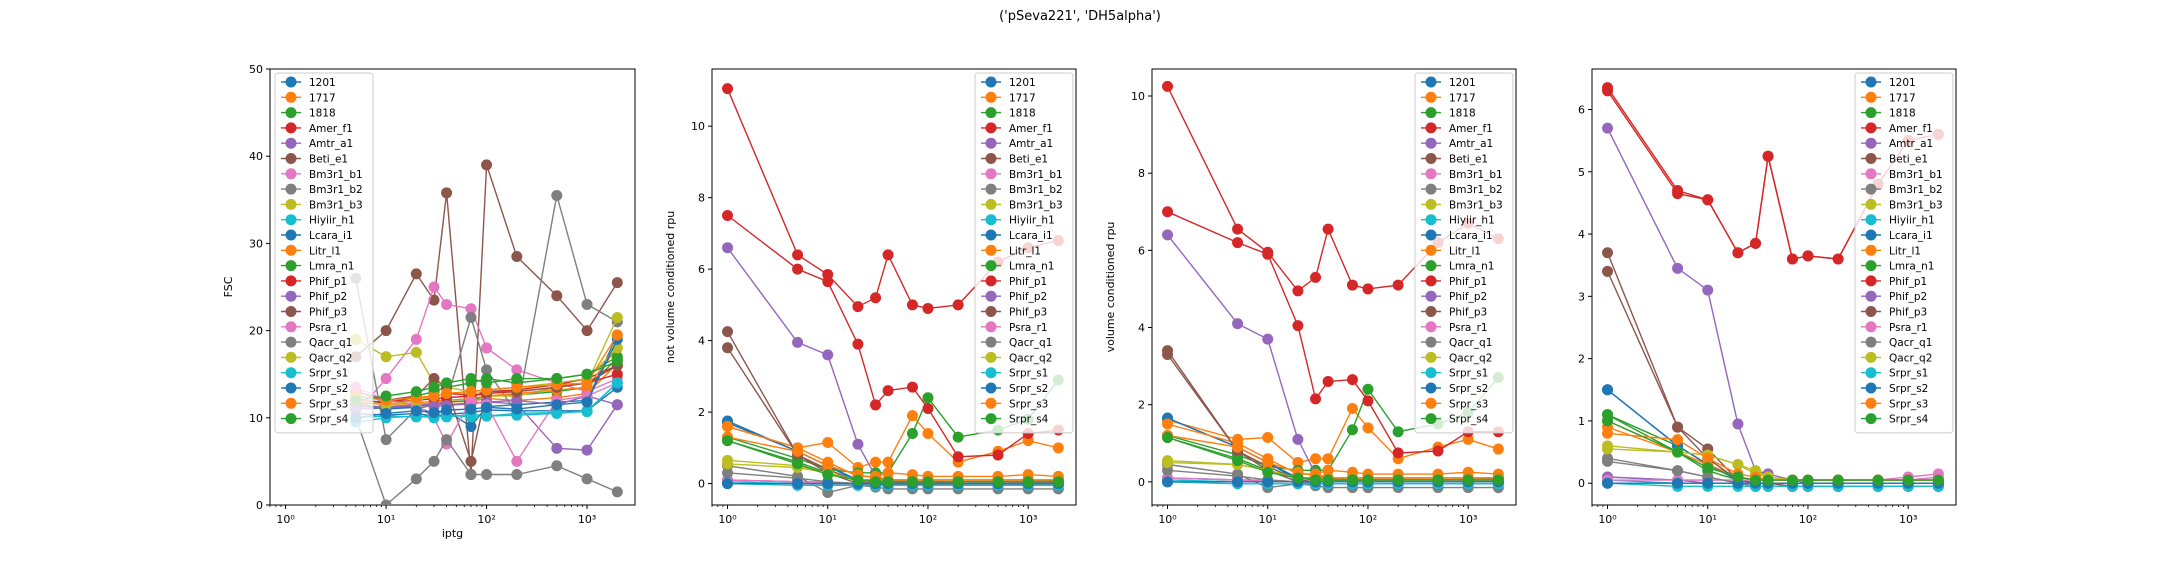 The image size is (2160, 576). Describe the element at coordinates (1581, 359) in the screenshot. I see `y-tick-label: 2` at that location.